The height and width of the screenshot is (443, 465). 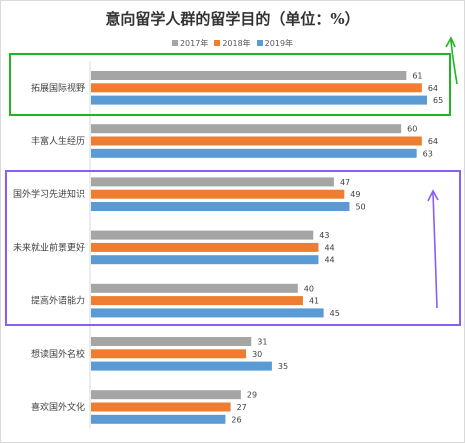 I want to click on legend-item-0: 2017年, so click(x=190, y=43).